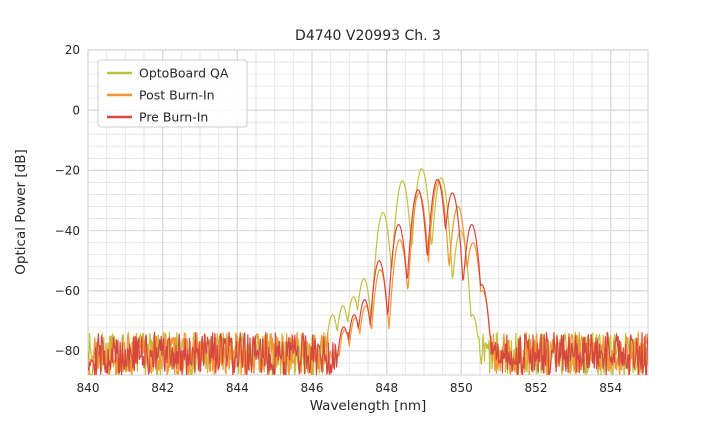  Describe the element at coordinates (350, 388) in the screenshot. I see `x-tick-labels: 840 842 844 846 848 850 852 854` at that location.